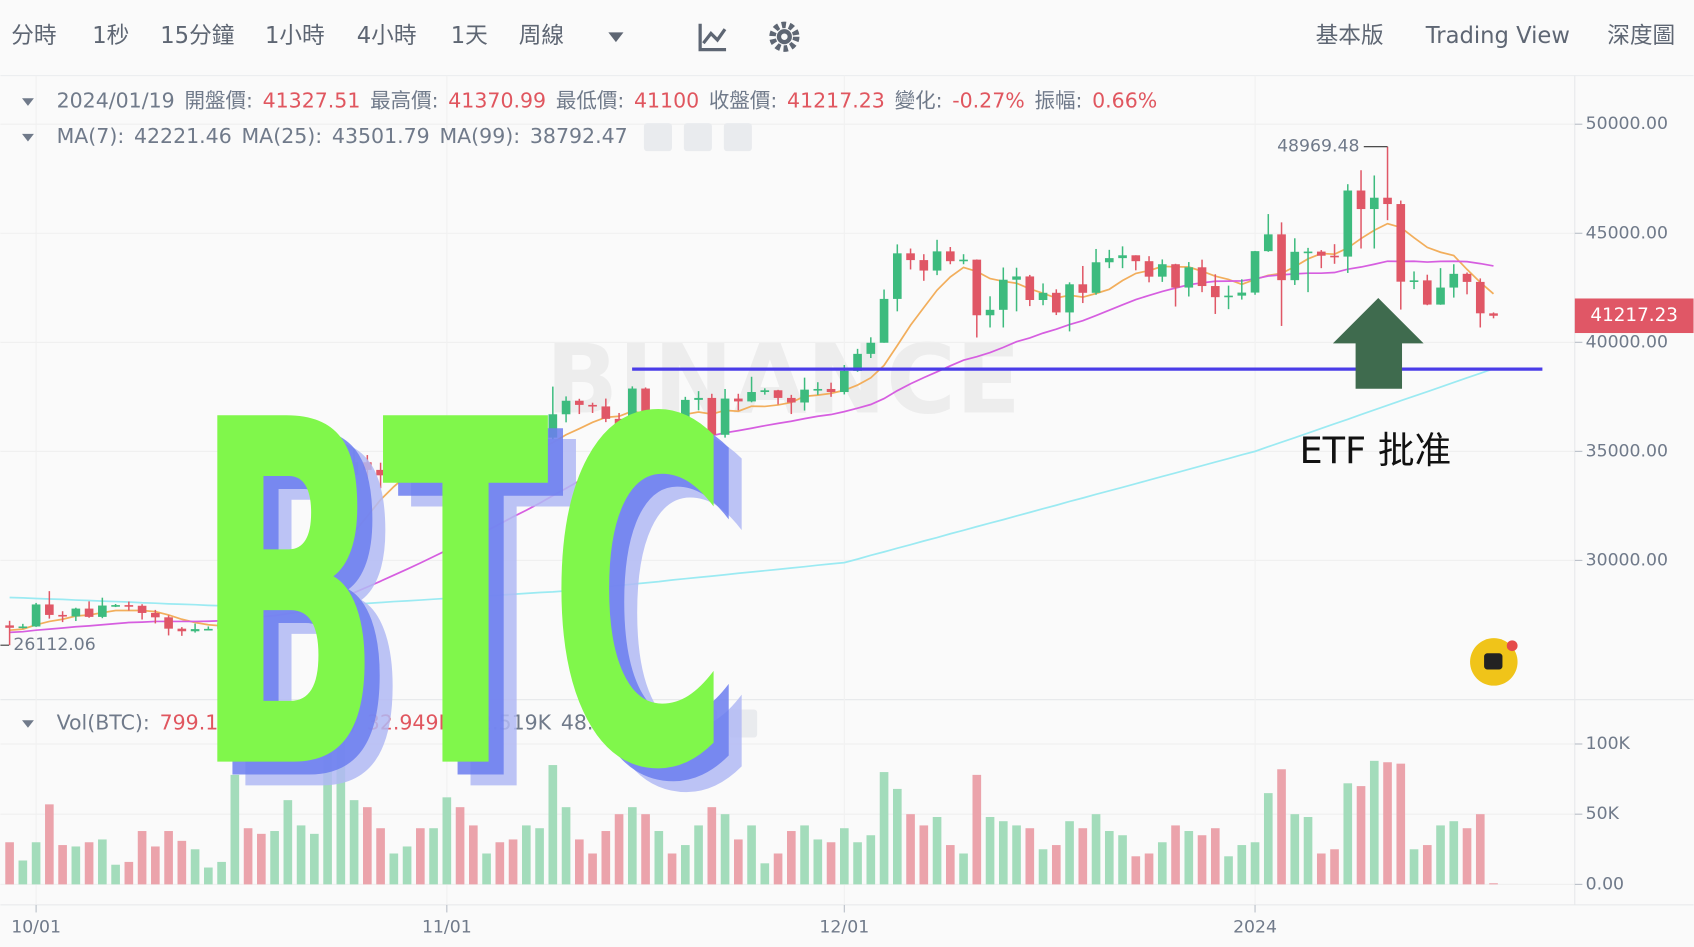  Describe the element at coordinates (1634, 316) in the screenshot. I see `price-tag` at that location.